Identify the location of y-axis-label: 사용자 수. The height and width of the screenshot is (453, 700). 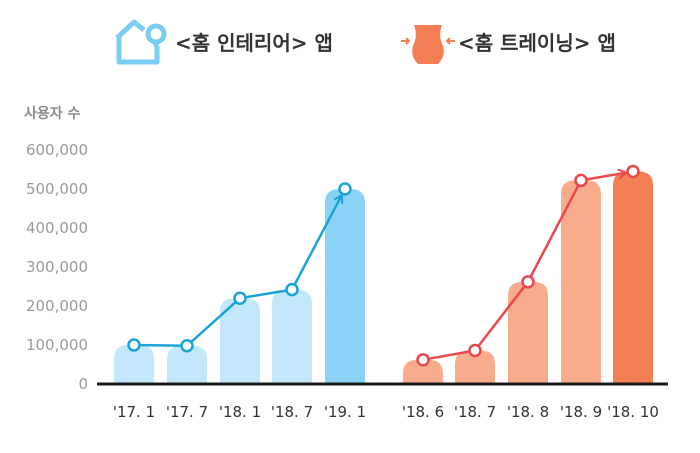
(52, 114).